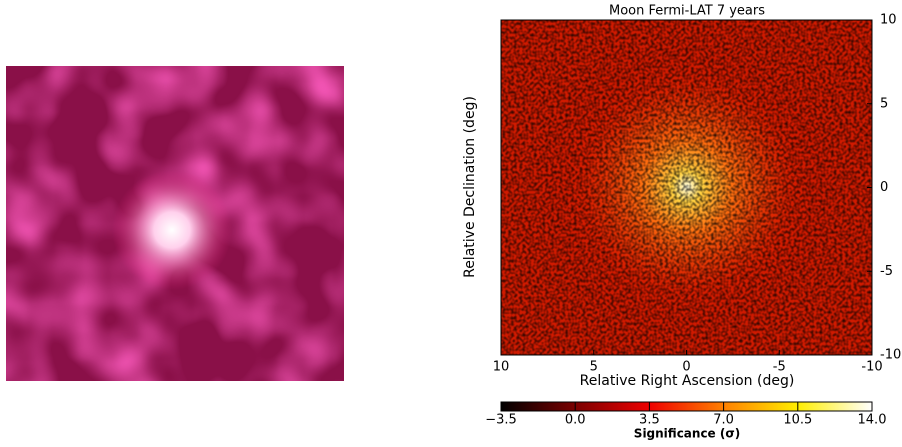 This screenshot has height=447, width=902. What do you see at coordinates (687, 381) in the screenshot?
I see `x-axis-label: Relative Right Ascension (deg)` at bounding box center [687, 381].